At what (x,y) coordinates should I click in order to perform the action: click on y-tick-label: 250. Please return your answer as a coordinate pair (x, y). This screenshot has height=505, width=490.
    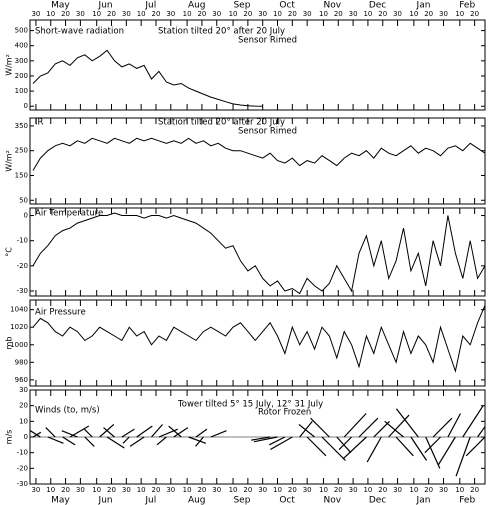
    Looking at the image, I should click on (21, 151).